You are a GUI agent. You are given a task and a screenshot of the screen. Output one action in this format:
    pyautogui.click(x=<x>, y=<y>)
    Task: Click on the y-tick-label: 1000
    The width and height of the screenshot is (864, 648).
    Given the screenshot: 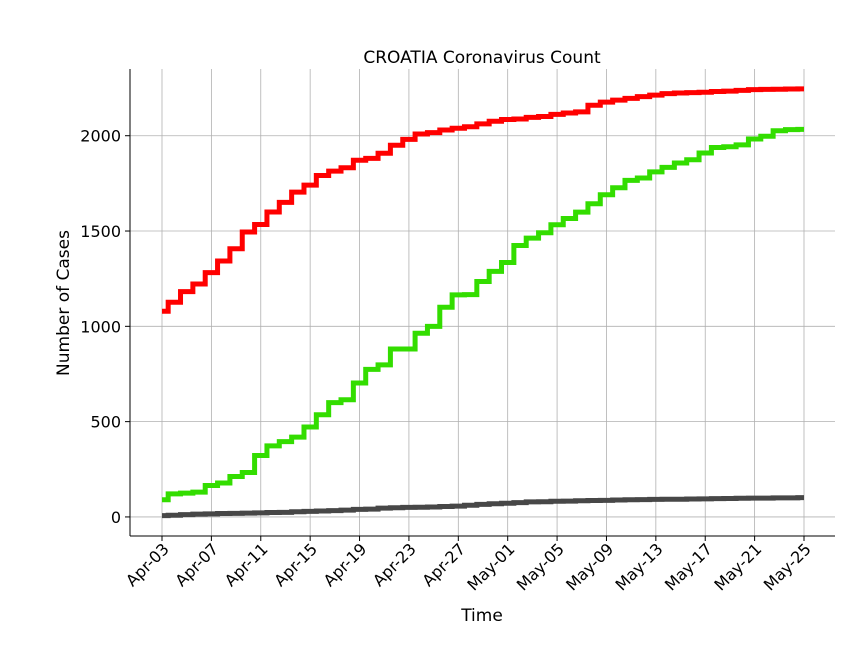 What is the action you would take?
    pyautogui.click(x=100, y=326)
    